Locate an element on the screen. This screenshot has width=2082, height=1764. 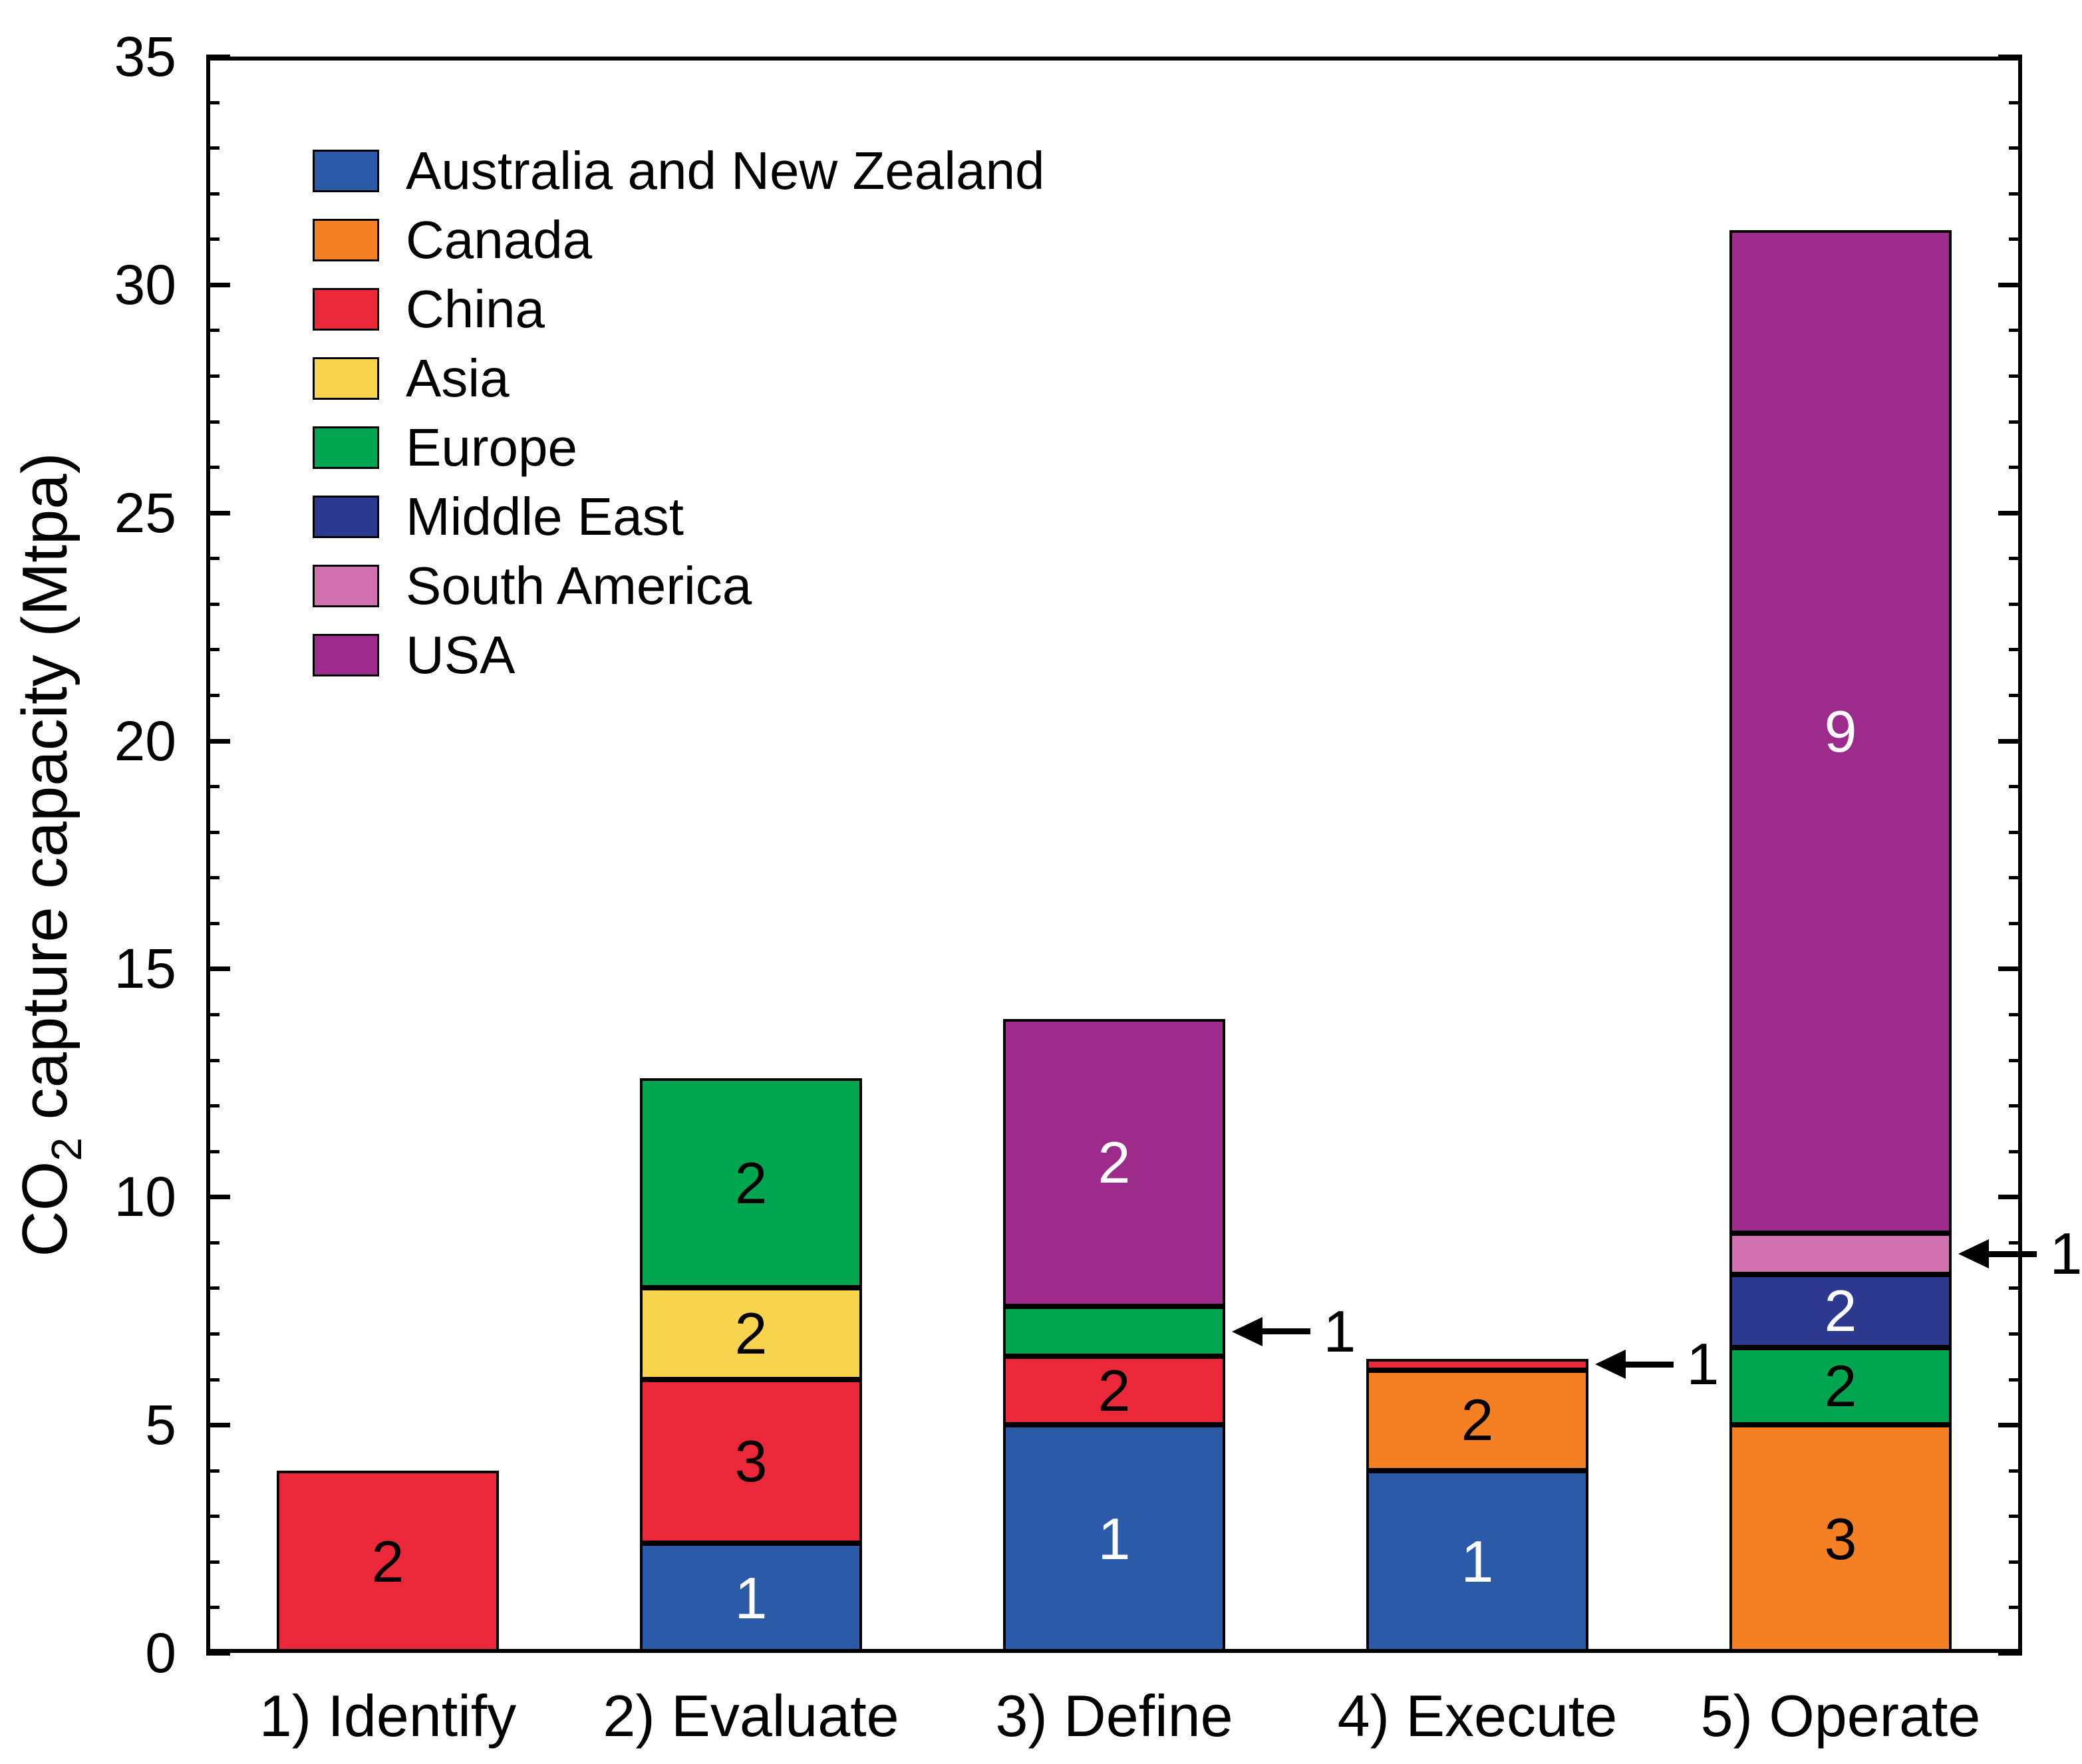
legend-swatch-canada is located at coordinates (346, 240).